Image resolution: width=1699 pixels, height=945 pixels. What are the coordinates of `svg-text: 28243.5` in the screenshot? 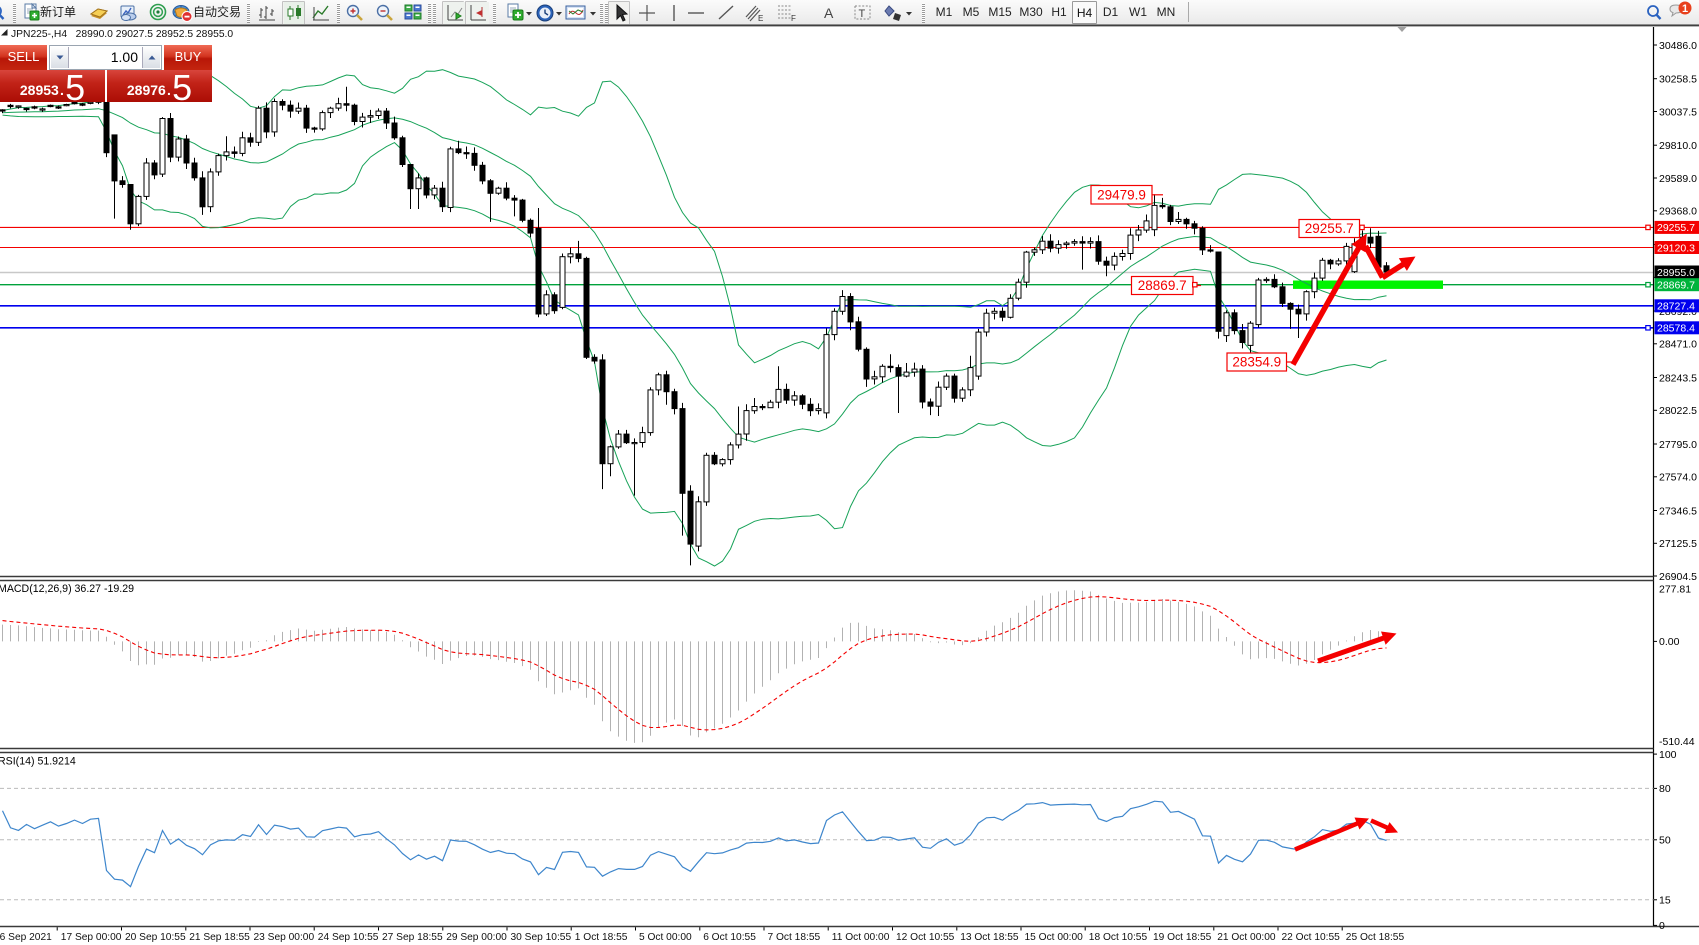 It's located at (1678, 378).